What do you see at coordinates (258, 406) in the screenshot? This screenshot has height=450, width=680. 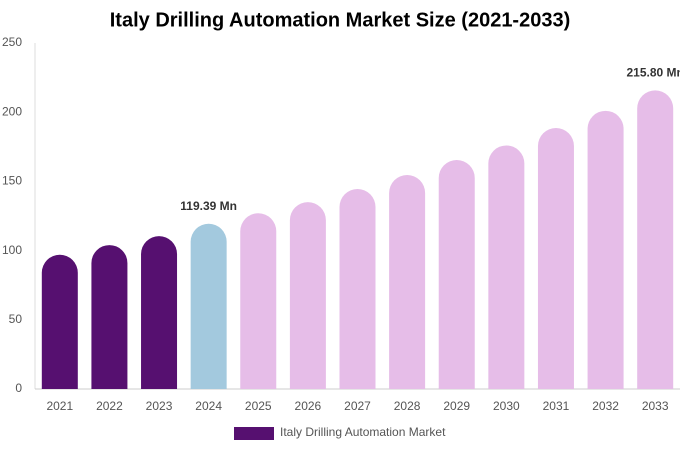 I see `x-tick-label: 2025` at bounding box center [258, 406].